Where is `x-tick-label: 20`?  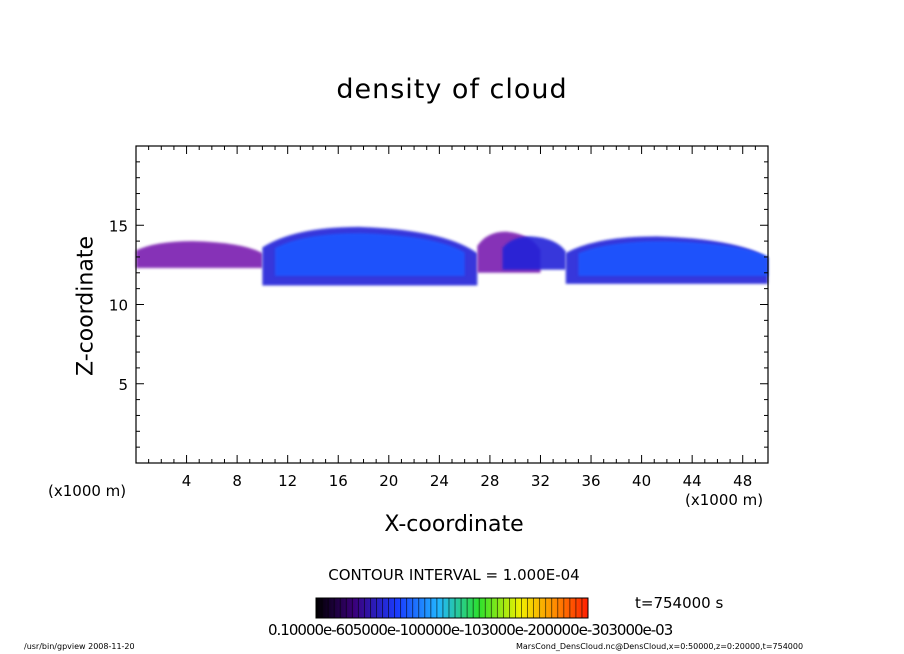
x-tick-label: 20 is located at coordinates (388, 481).